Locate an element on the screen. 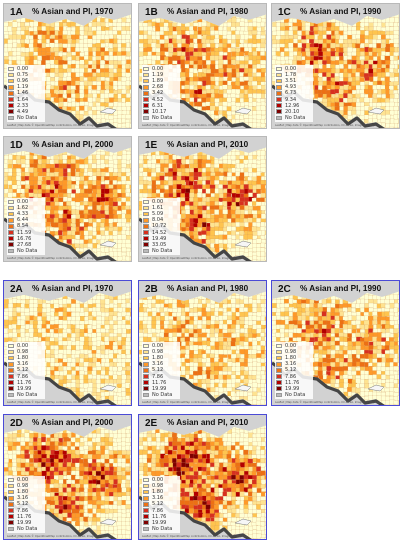 The width and height of the screenshot is (404, 550). panel-title: % Asian and PI, 1980 is located at coordinates (208, 11).